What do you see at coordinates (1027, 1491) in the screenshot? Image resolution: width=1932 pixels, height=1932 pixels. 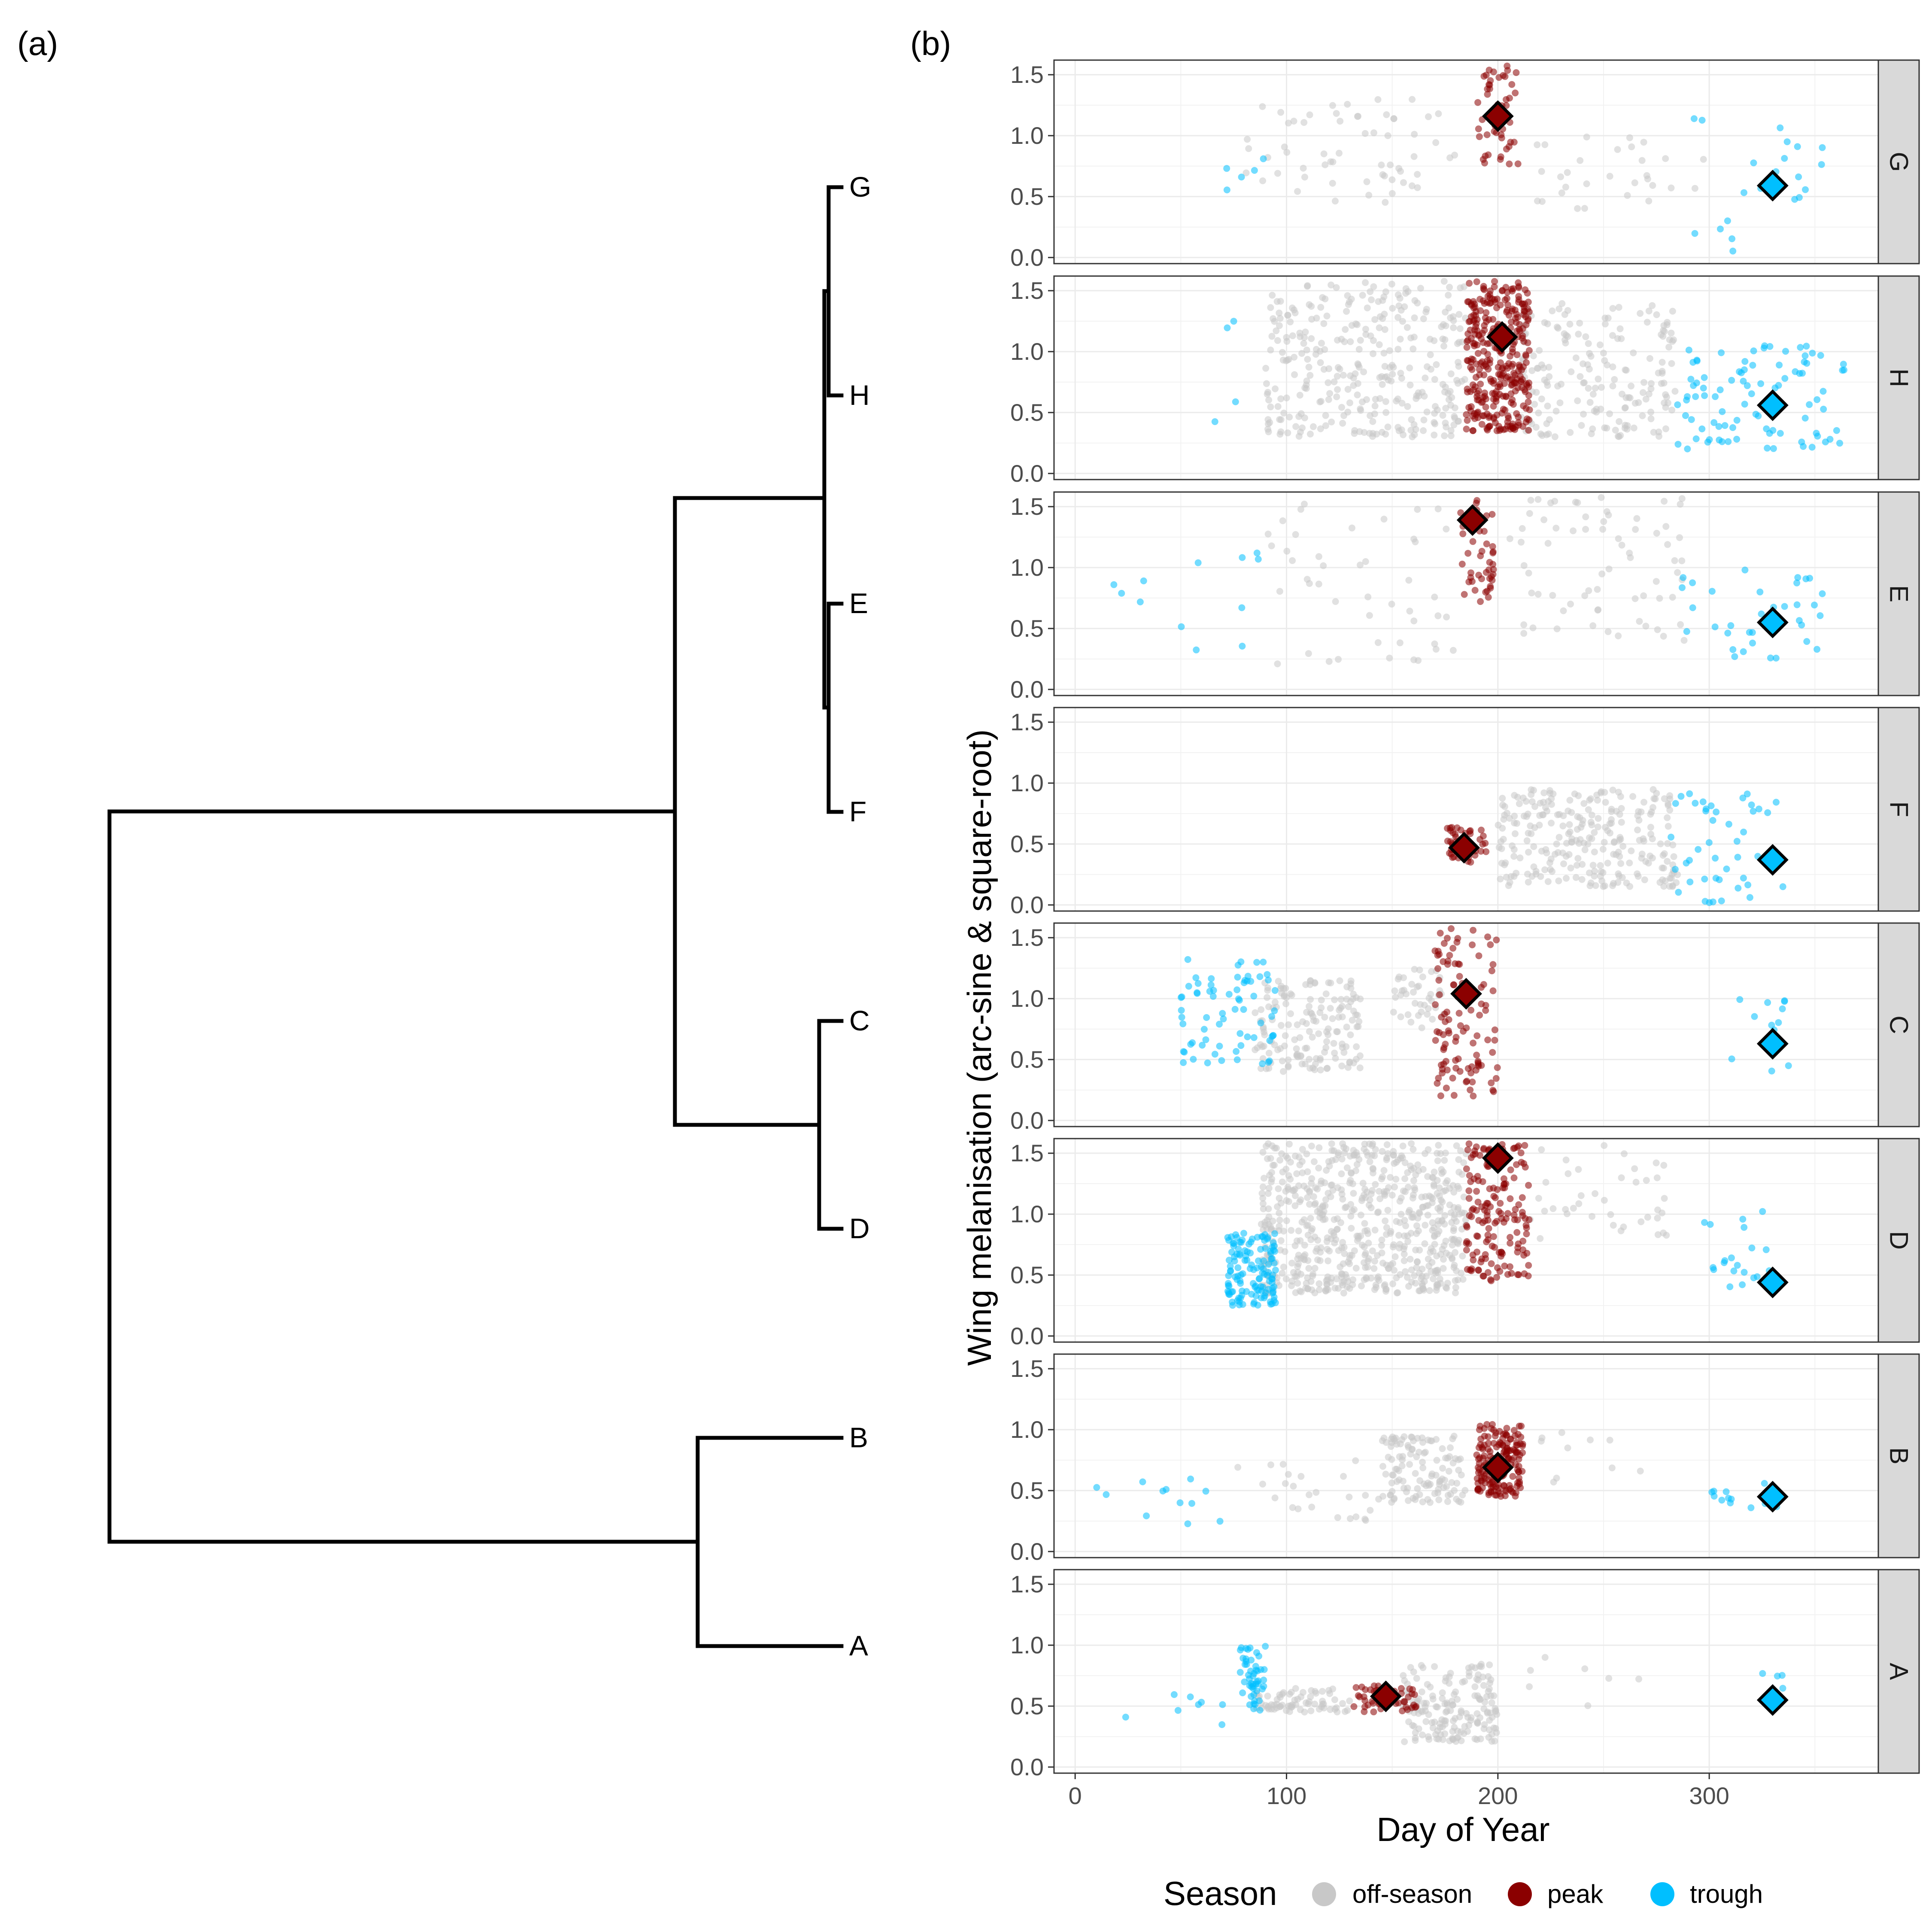 I see `y-tick-label: 0.5` at bounding box center [1027, 1491].